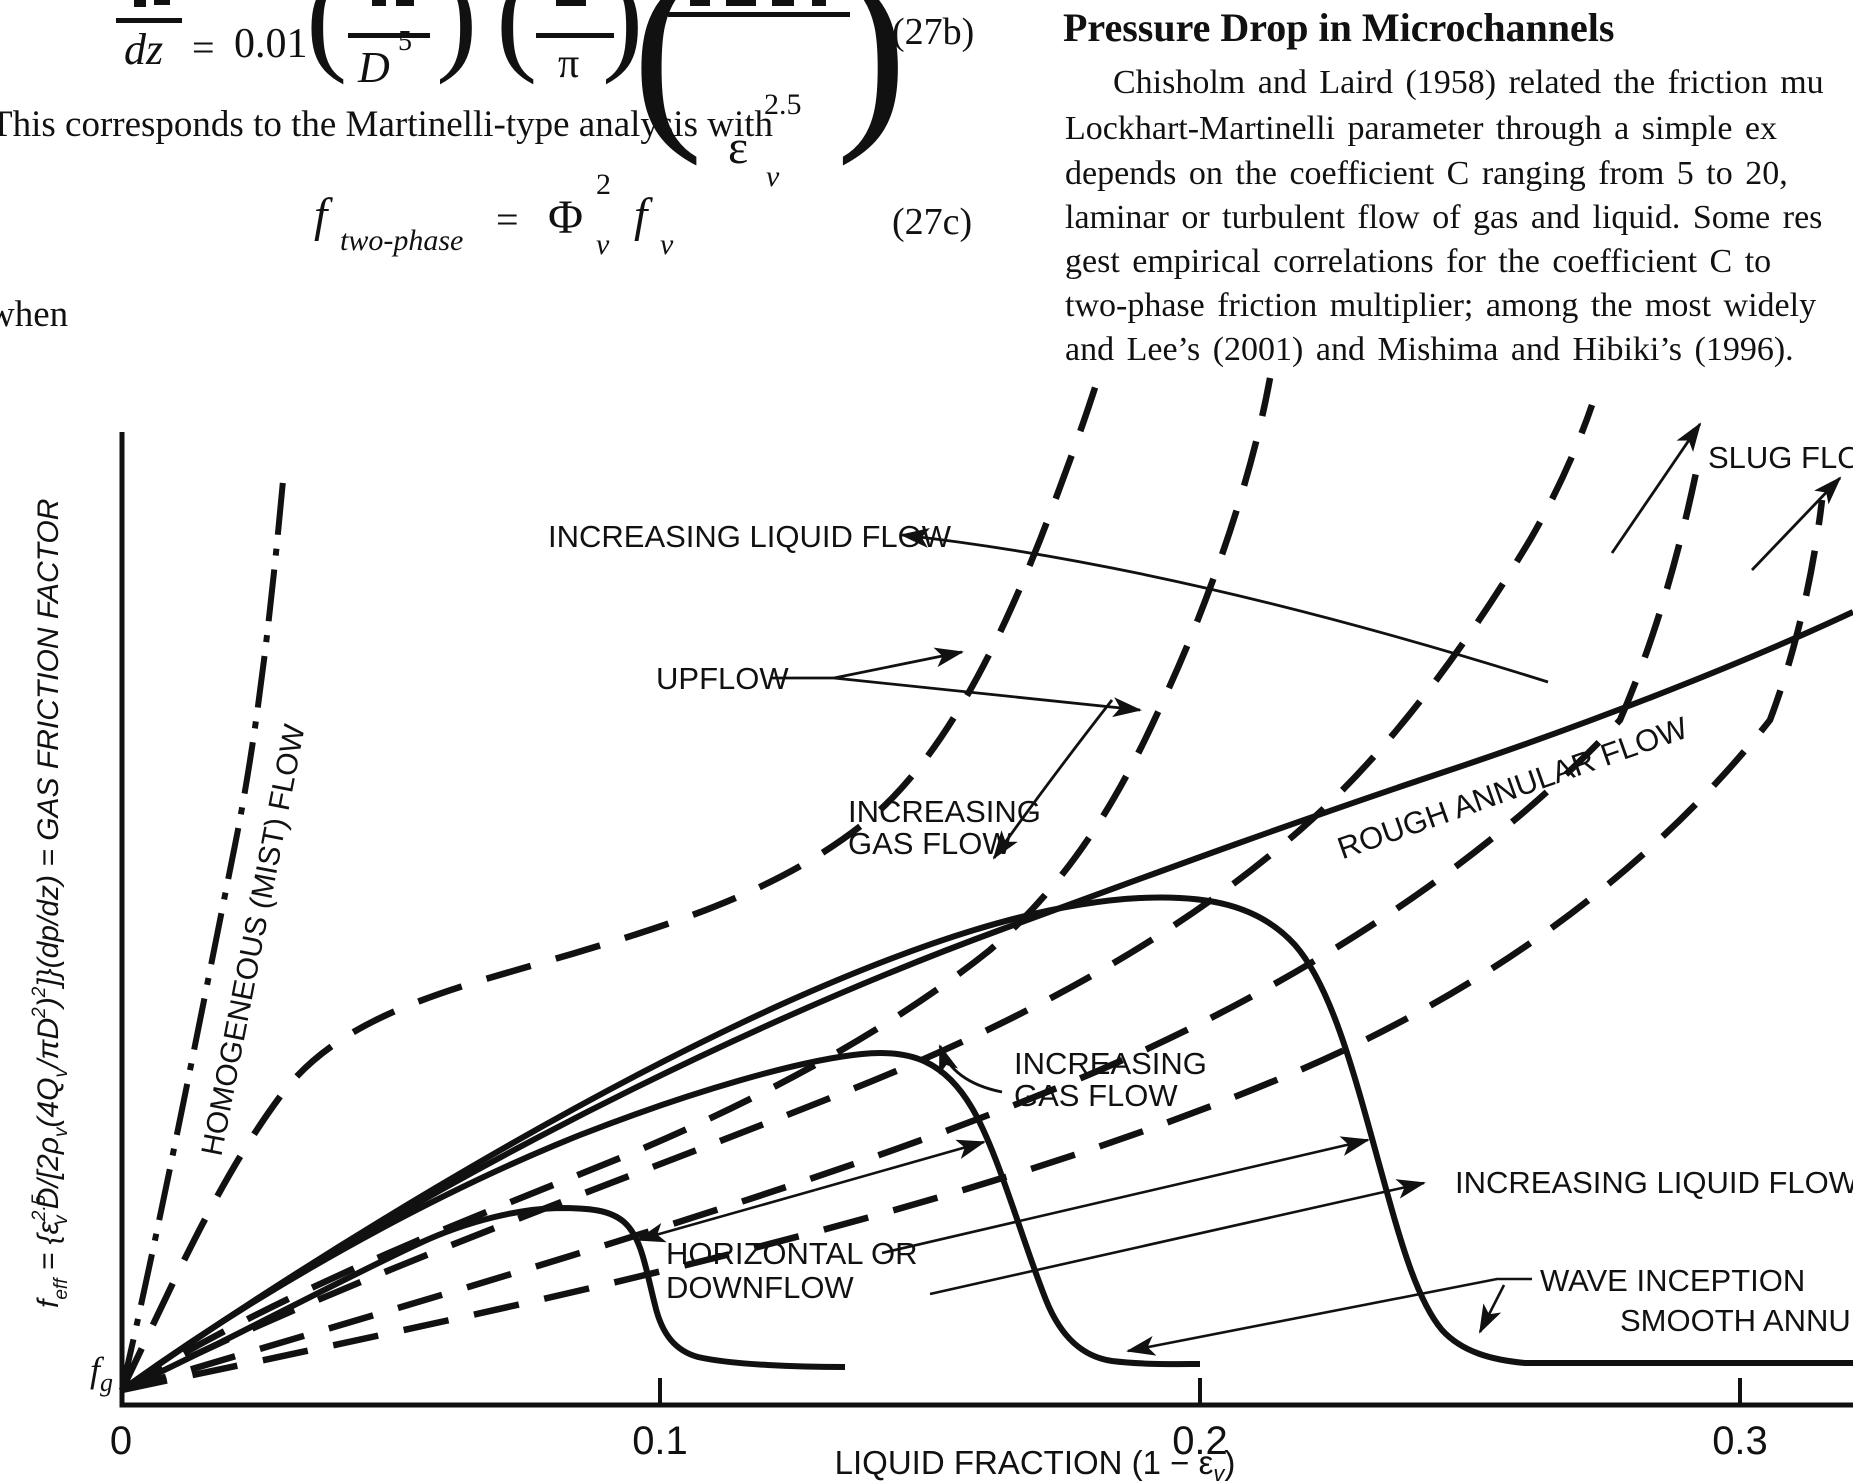 This screenshot has height=1483, width=1853. I want to click on equation-number-27b: (27b), so click(933, 32).